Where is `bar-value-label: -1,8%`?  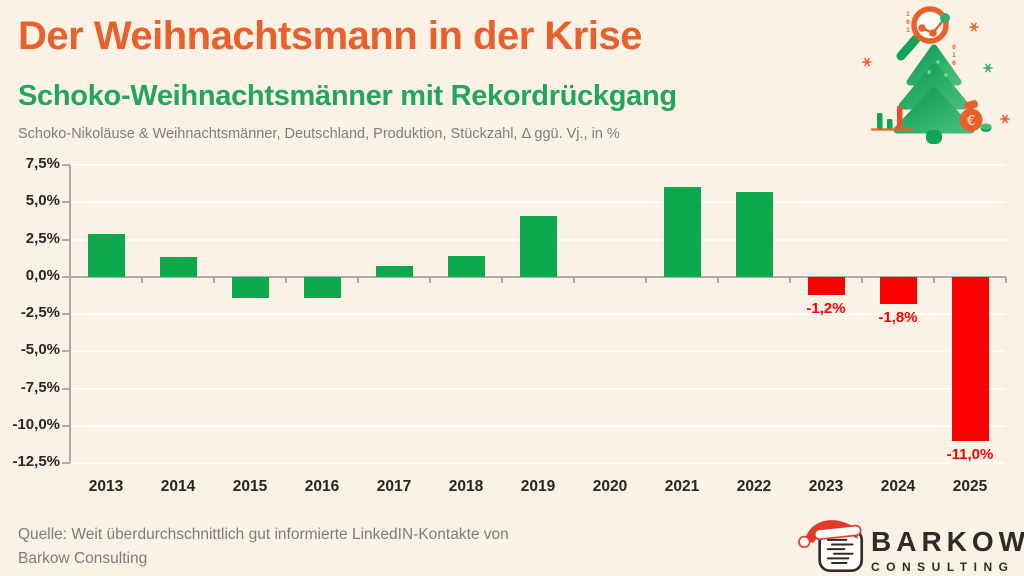
bar-value-label: -1,8% is located at coordinates (898, 317).